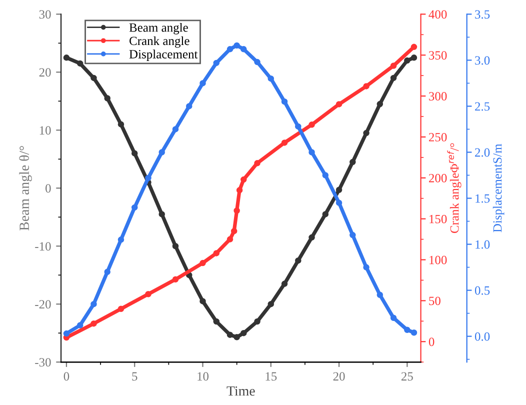 This screenshot has height=405, width=526. I want to click on legend-label: Displacement, so click(163, 55).